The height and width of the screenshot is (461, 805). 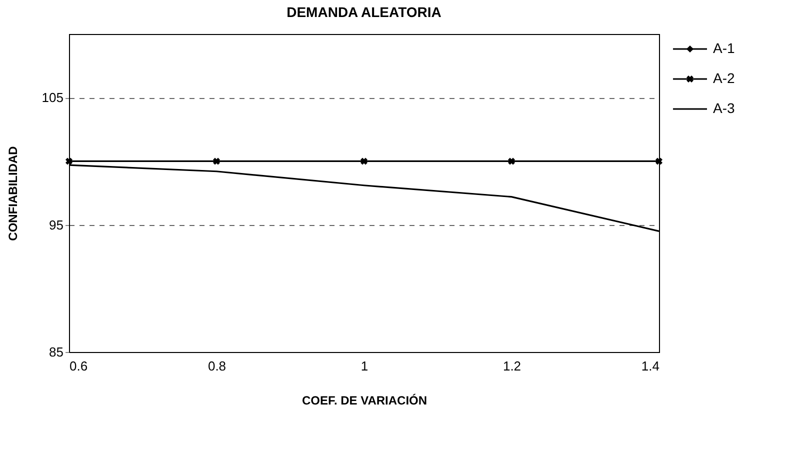 What do you see at coordinates (79, 366) in the screenshot?
I see `x-tick-label: 0.6` at bounding box center [79, 366].